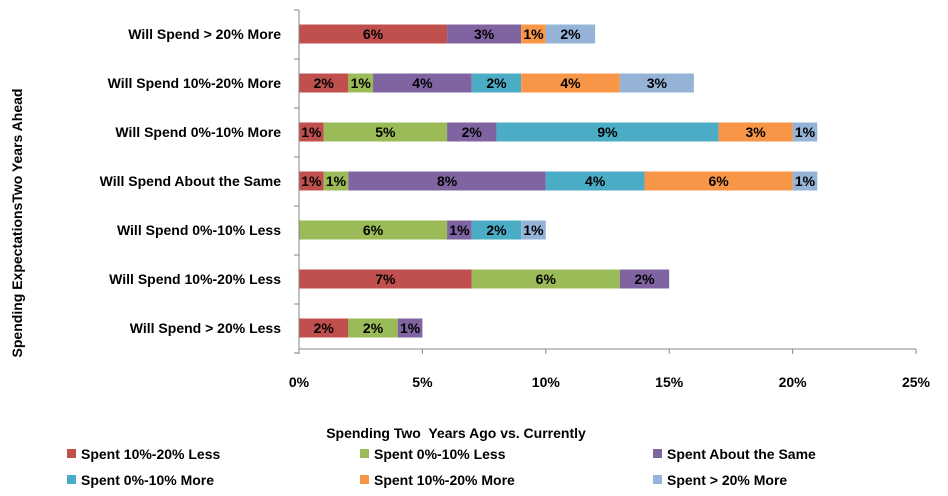 Image resolution: width=948 pixels, height=496 pixels. I want to click on bar-will-spend-0-10-more-spent-0-10-more, so click(607, 132).